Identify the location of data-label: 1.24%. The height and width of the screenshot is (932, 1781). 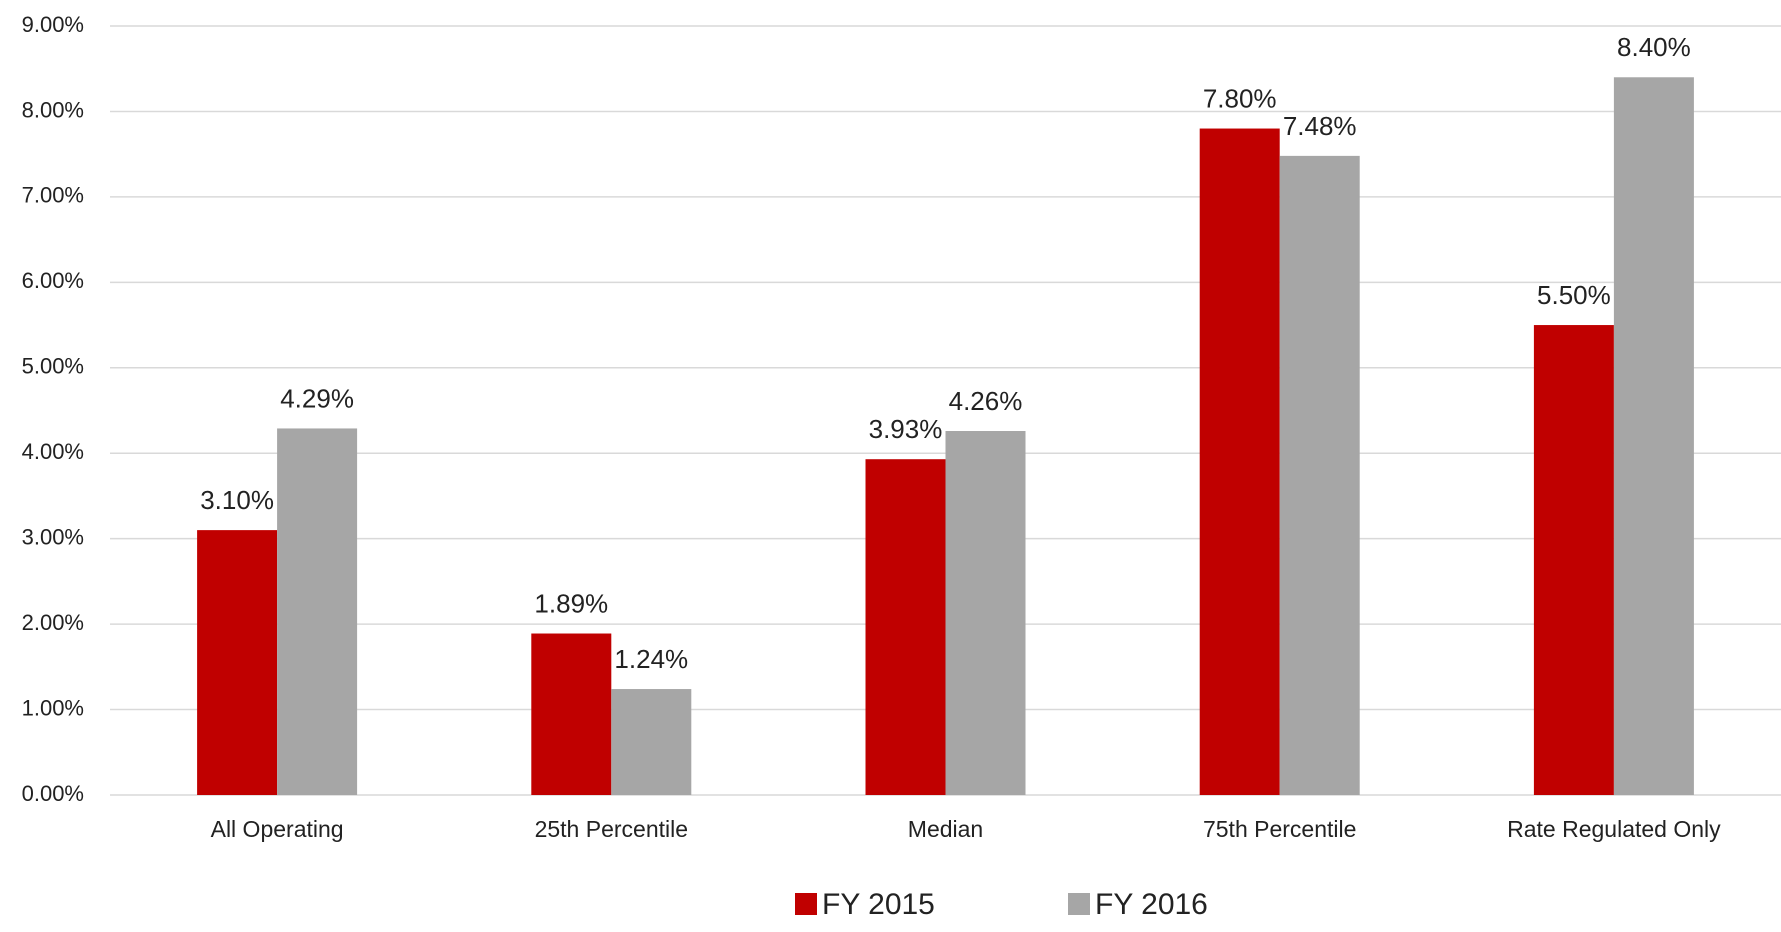
(651, 659).